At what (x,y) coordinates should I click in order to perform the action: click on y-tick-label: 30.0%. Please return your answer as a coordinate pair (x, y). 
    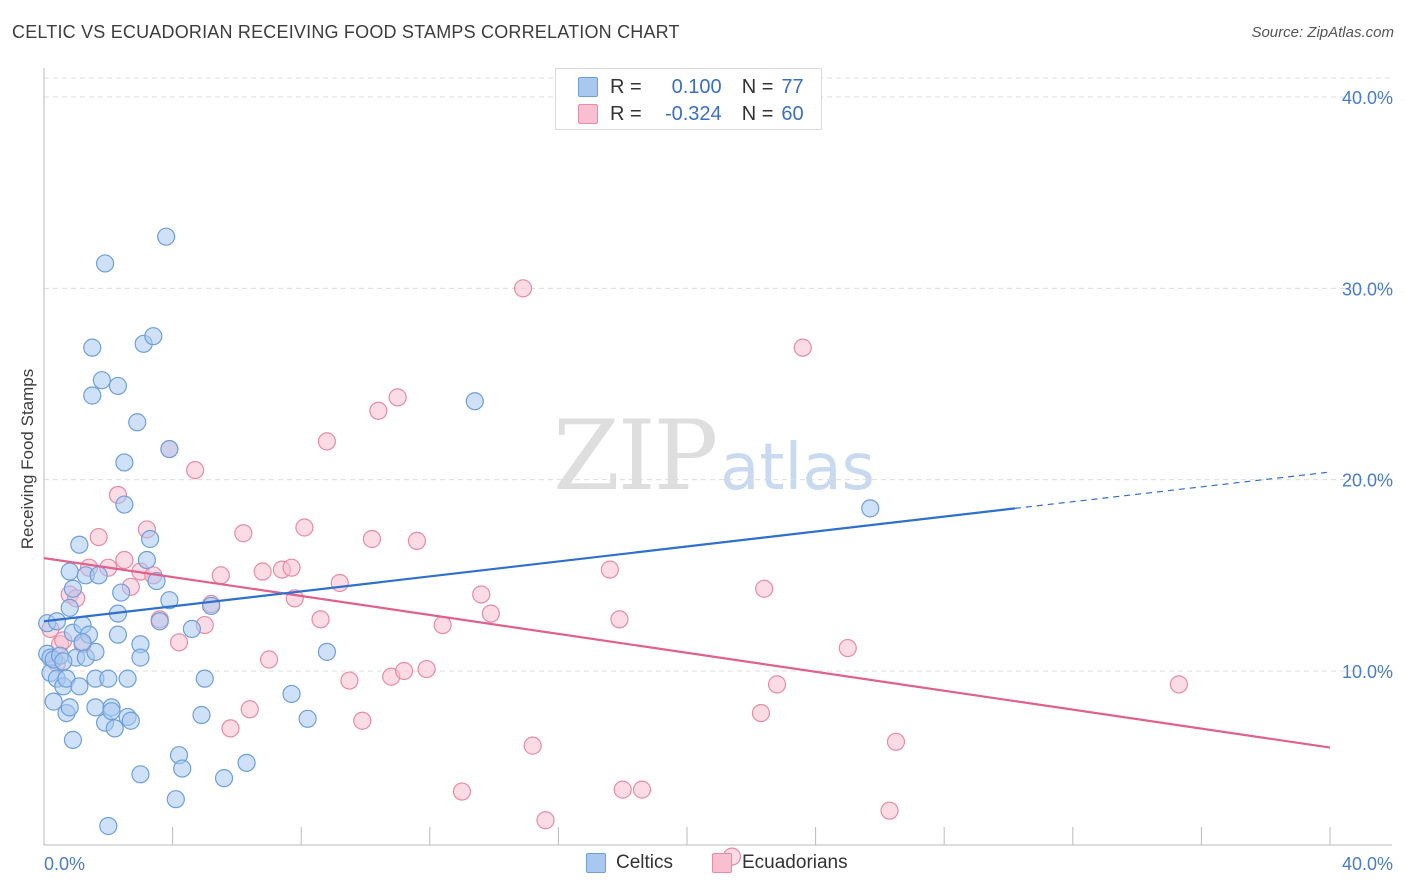
    Looking at the image, I should click on (1367, 289).